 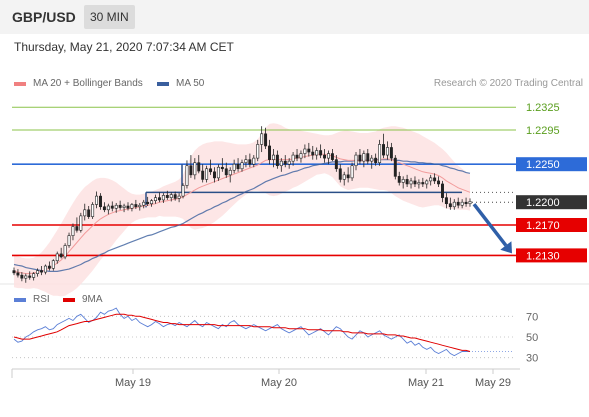 I want to click on timeframe-button: 30 MIN, so click(x=109, y=17).